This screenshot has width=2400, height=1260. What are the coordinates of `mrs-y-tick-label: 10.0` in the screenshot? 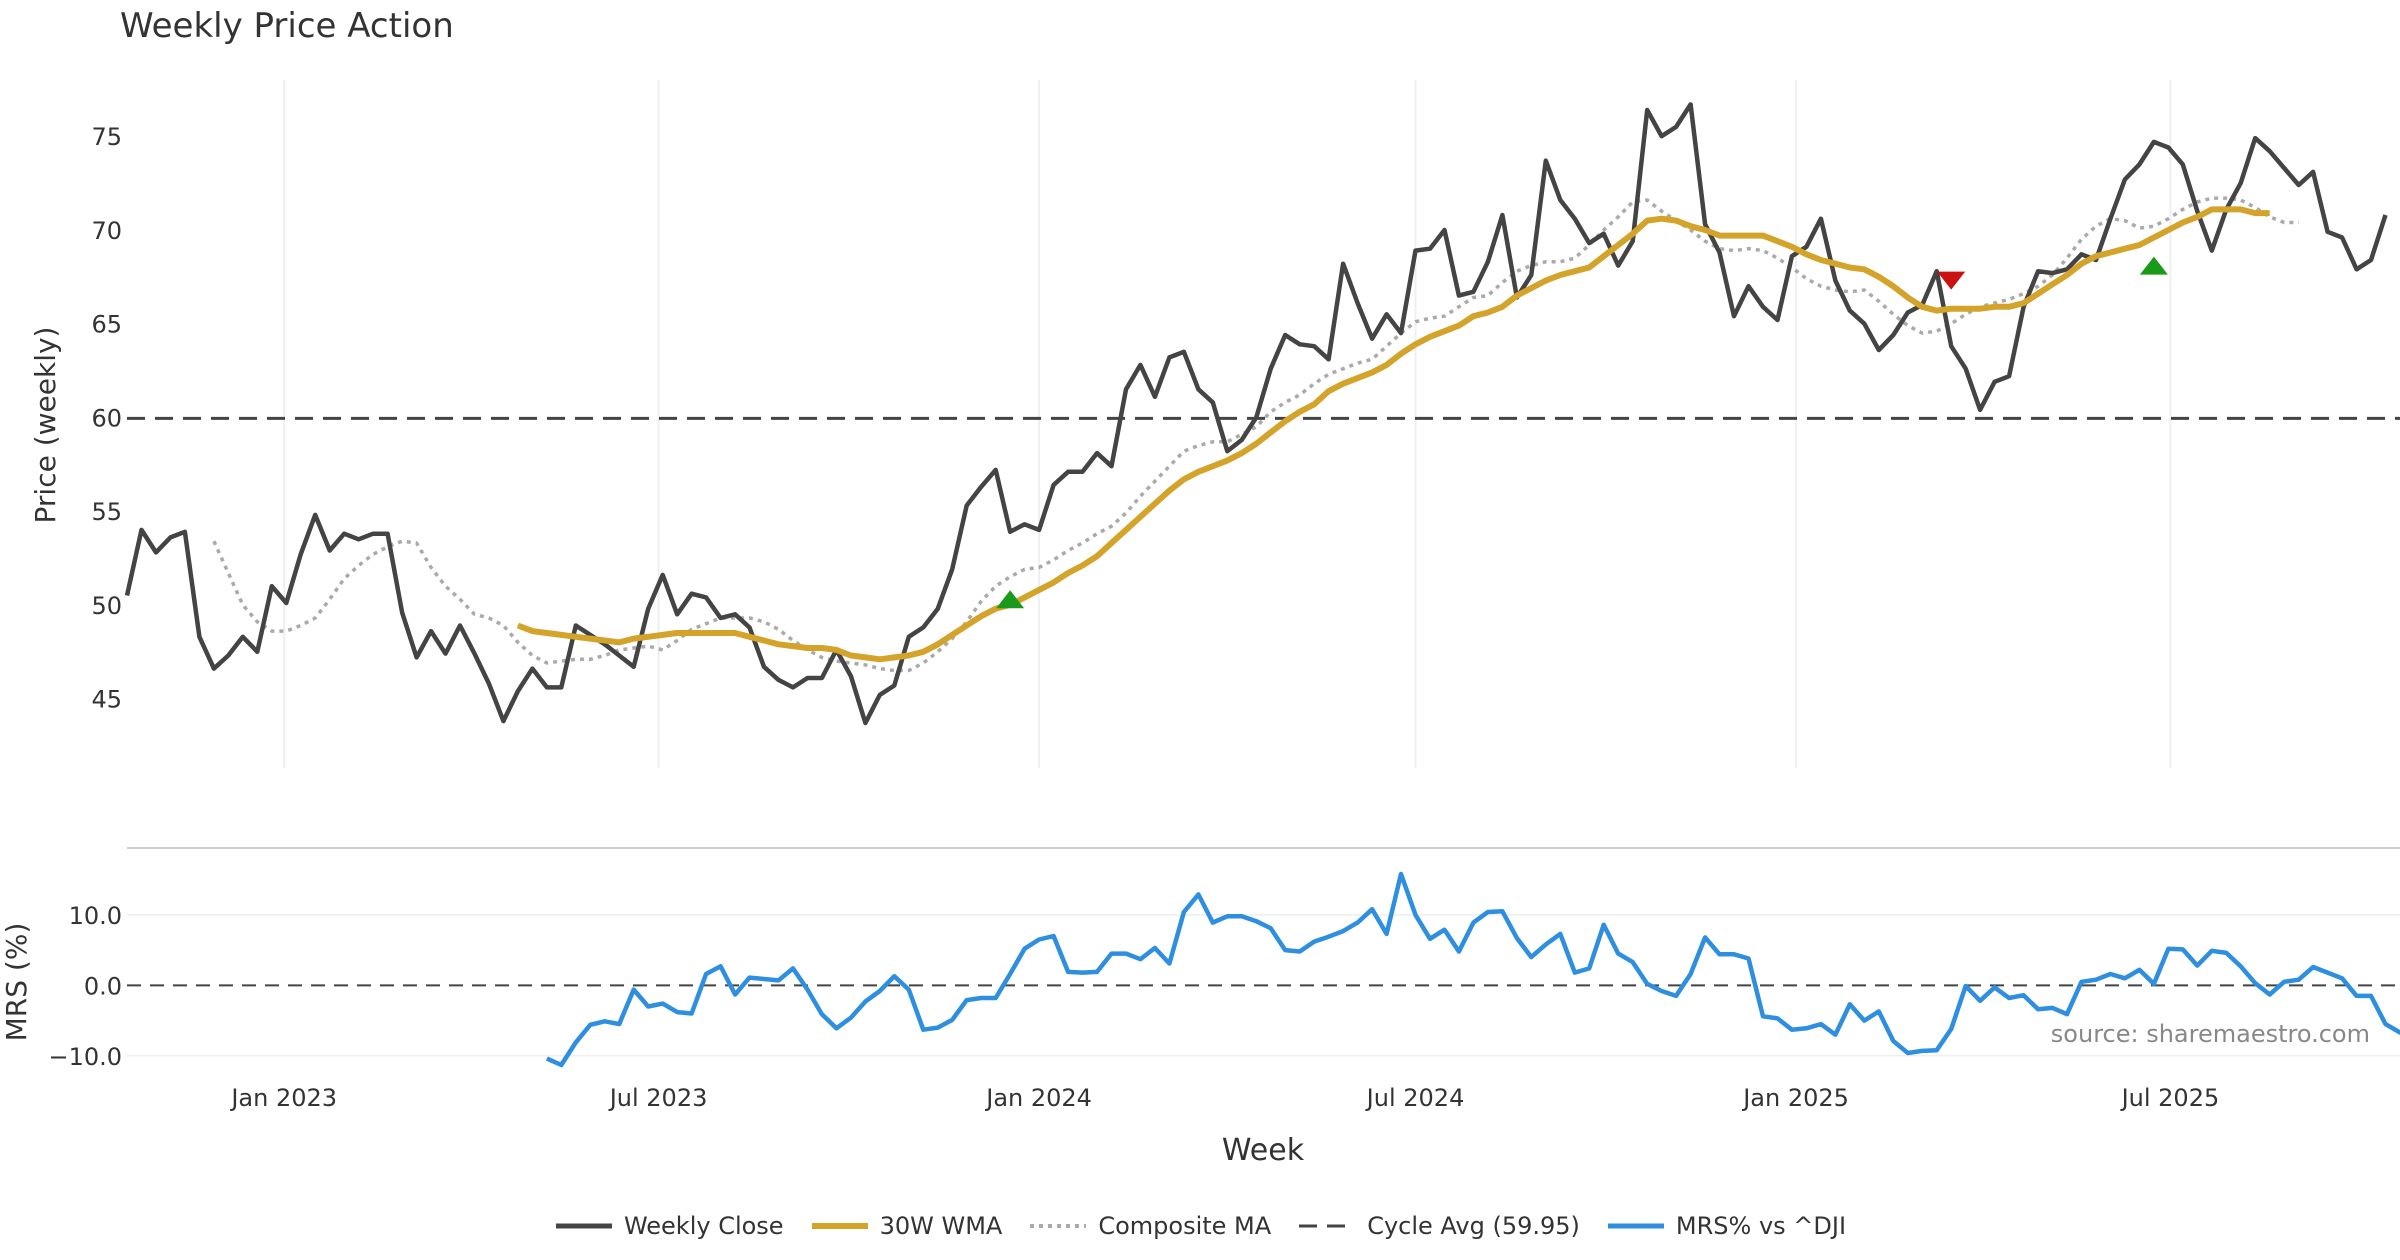 It's located at (95, 916).